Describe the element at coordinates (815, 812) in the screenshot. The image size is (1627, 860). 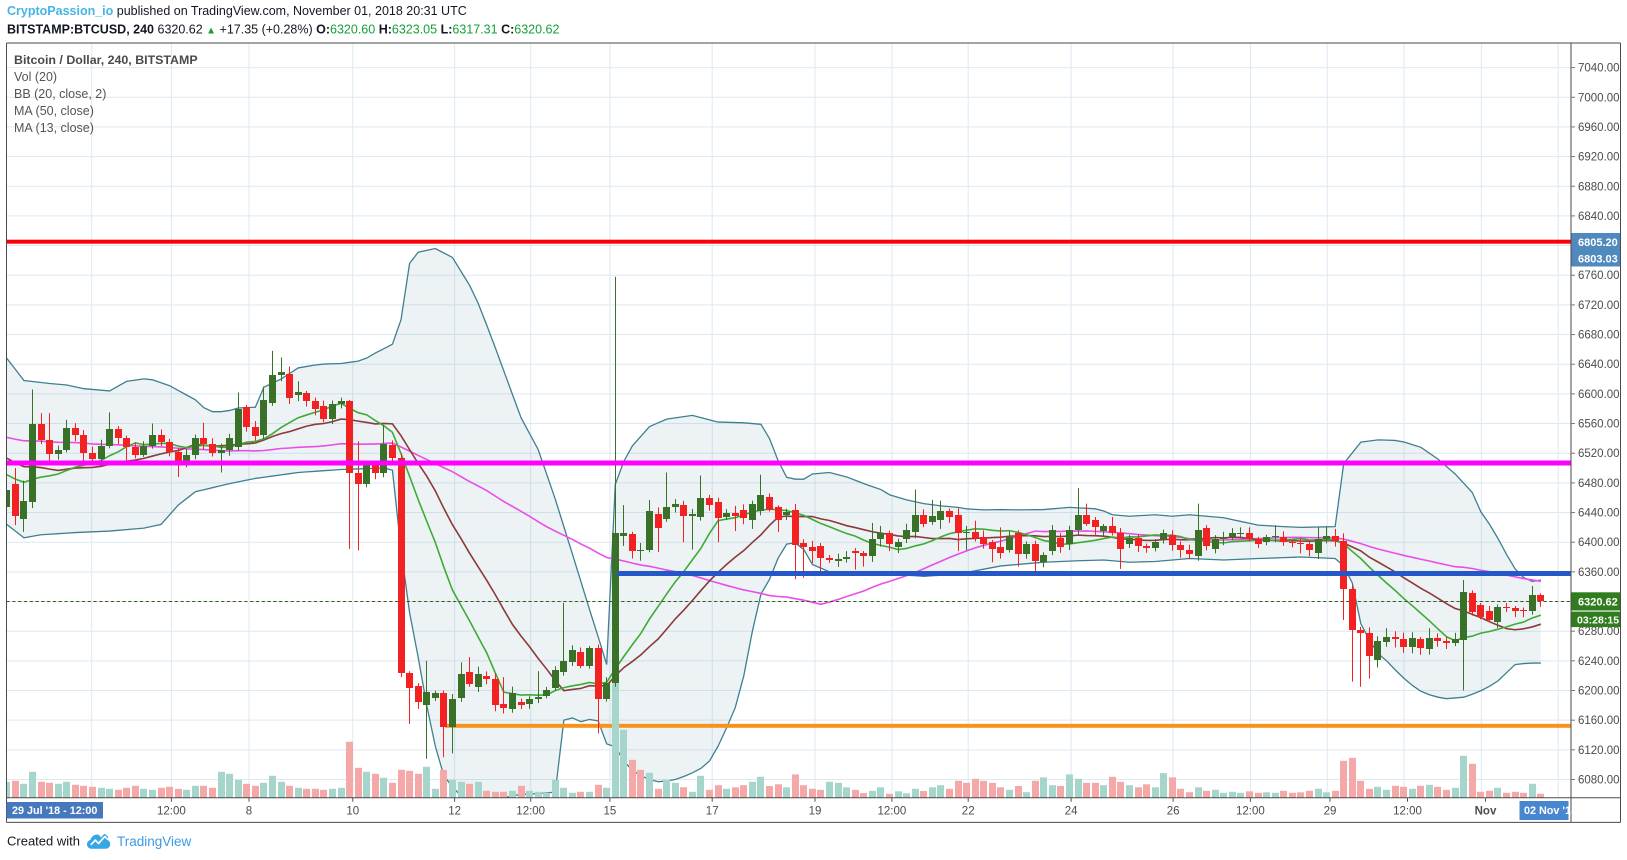
I see `svg-text: 19` at that location.